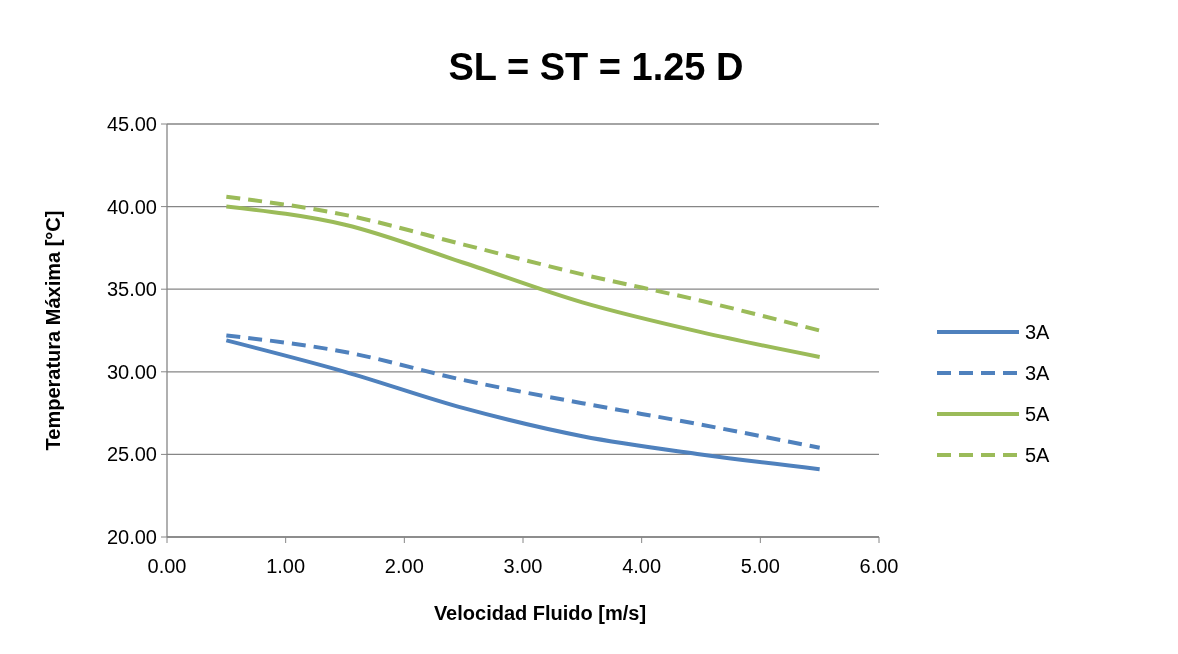 The image size is (1178, 654). What do you see at coordinates (131, 537) in the screenshot?
I see `y-tick-label: 20.00` at bounding box center [131, 537].